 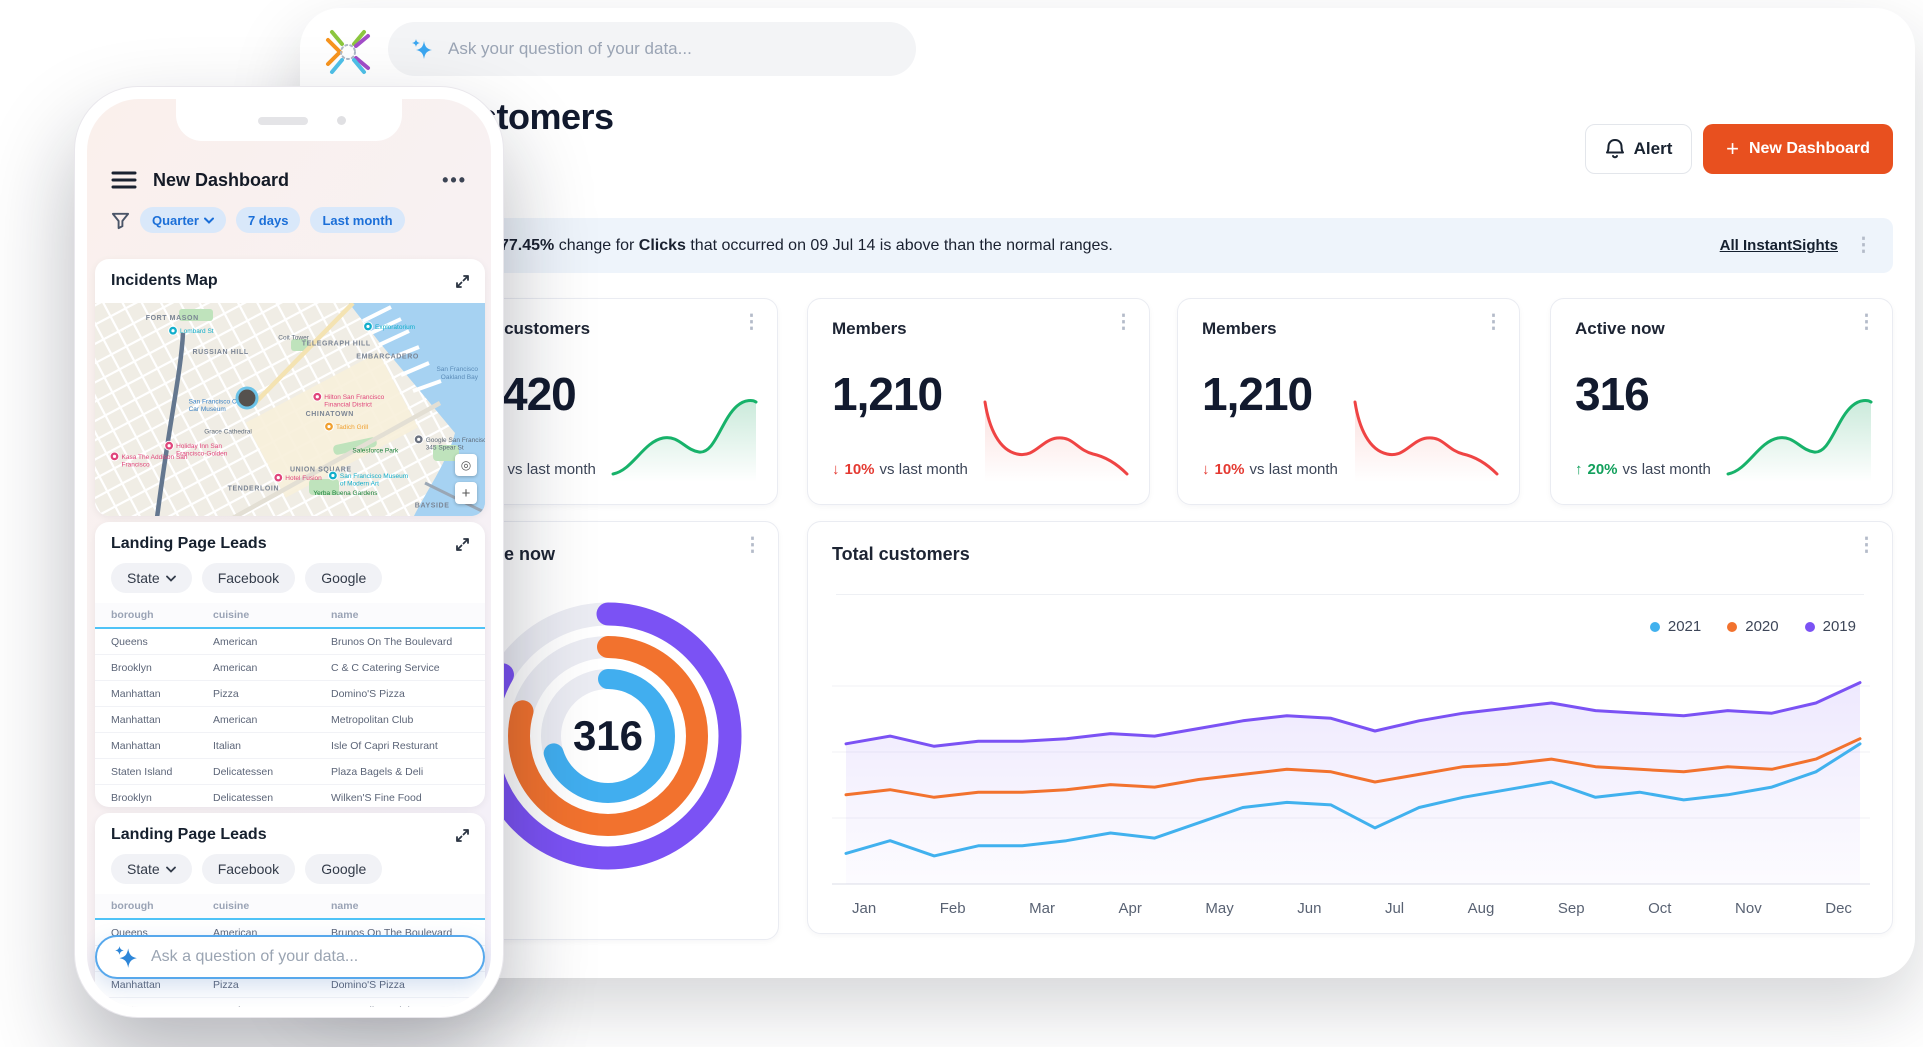 What do you see at coordinates (228, 431) in the screenshot?
I see `svg-text: Grace Cathedral` at bounding box center [228, 431].